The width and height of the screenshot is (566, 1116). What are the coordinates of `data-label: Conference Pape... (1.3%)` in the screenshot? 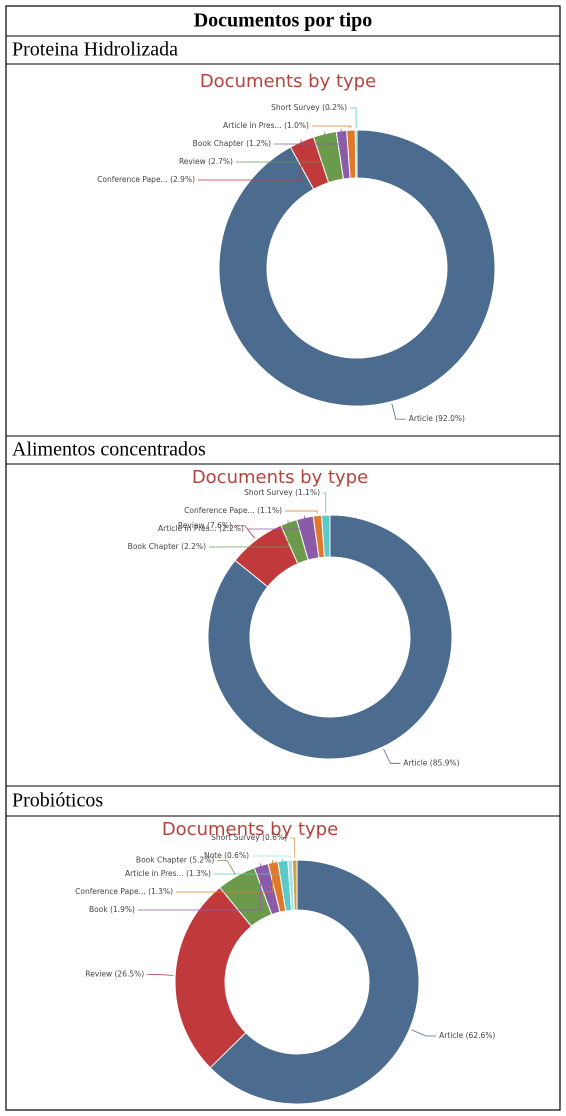 It's located at (124, 891).